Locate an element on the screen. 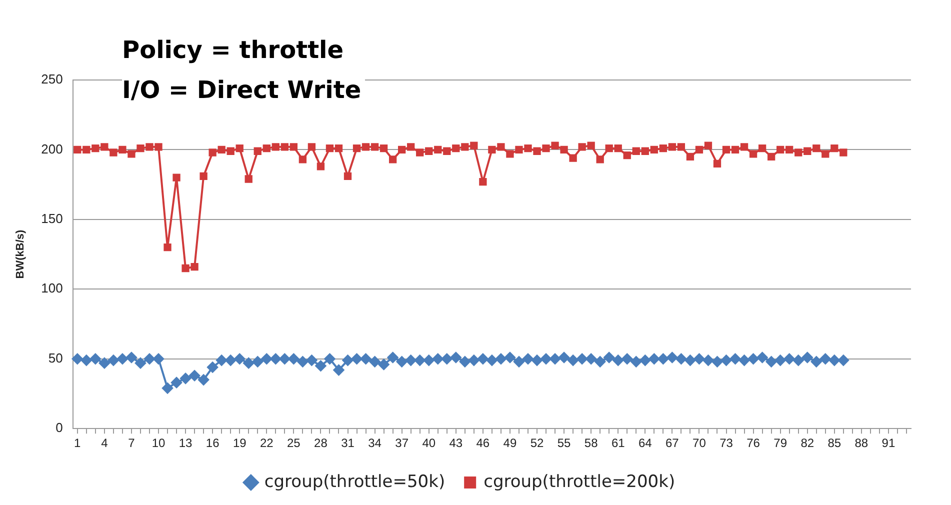 The height and width of the screenshot is (505, 951). x-tick-label: 10 is located at coordinates (159, 443).